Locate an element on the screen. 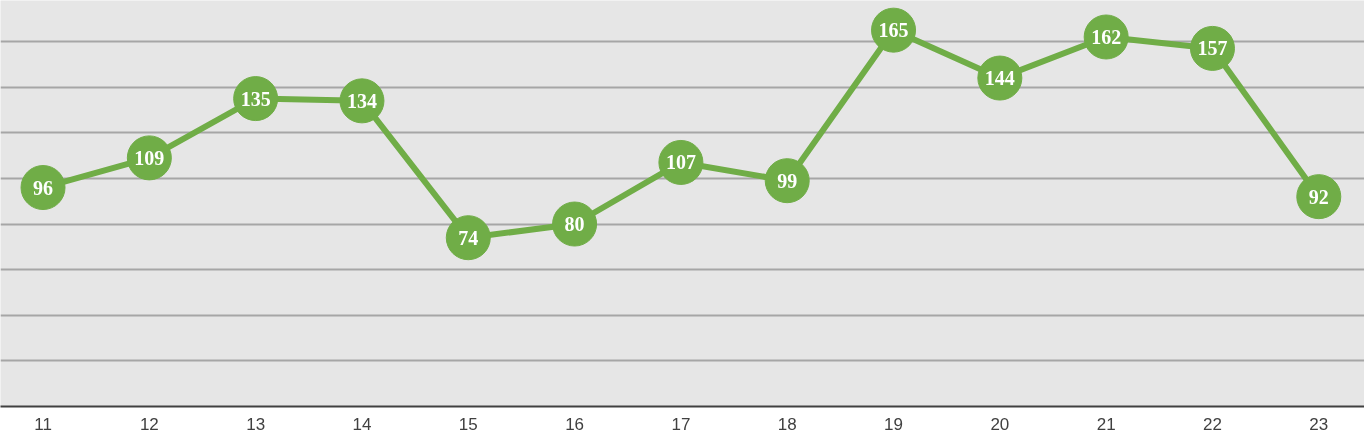 Image resolution: width=1364 pixels, height=446 pixels. data-label: 74 is located at coordinates (468, 237).